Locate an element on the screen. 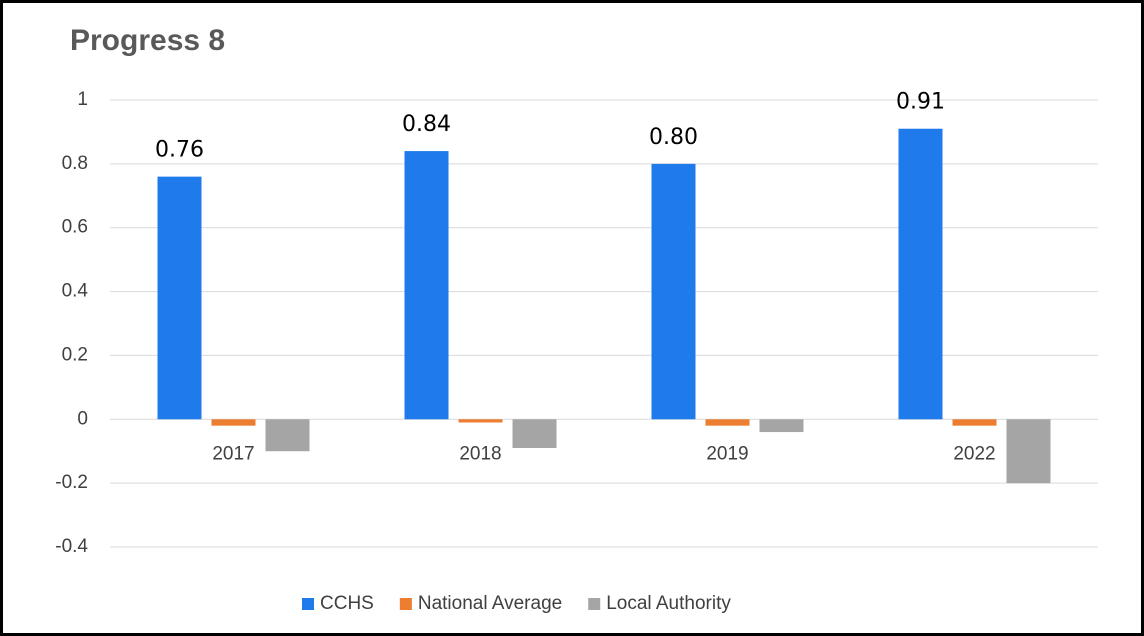  x-tick-label: 2019 is located at coordinates (727, 453).